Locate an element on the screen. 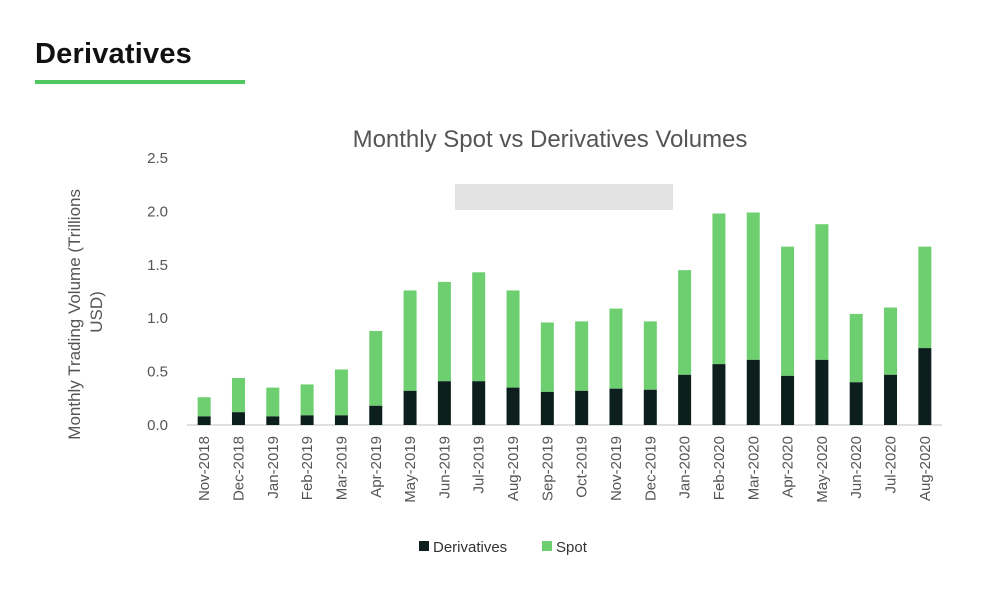  watermark-box is located at coordinates (564, 197).